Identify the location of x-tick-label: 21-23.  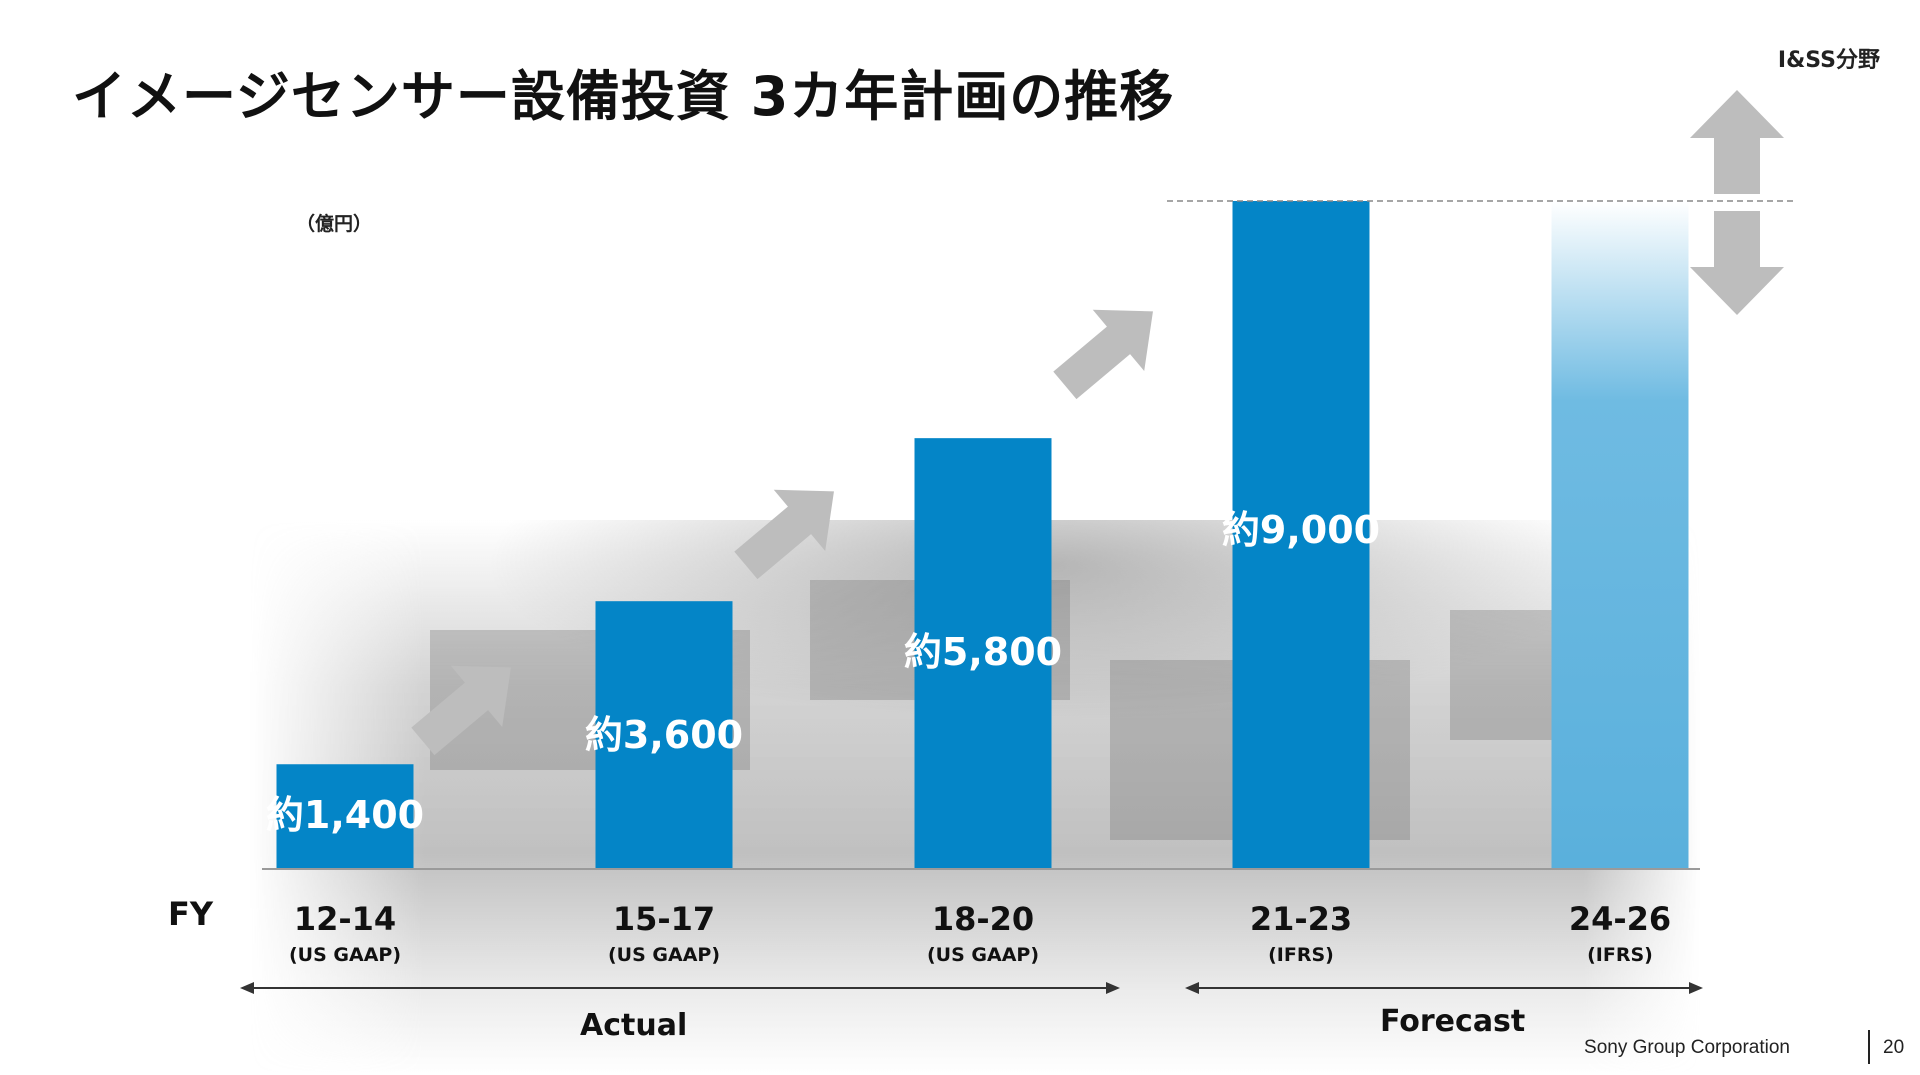
(1301, 919).